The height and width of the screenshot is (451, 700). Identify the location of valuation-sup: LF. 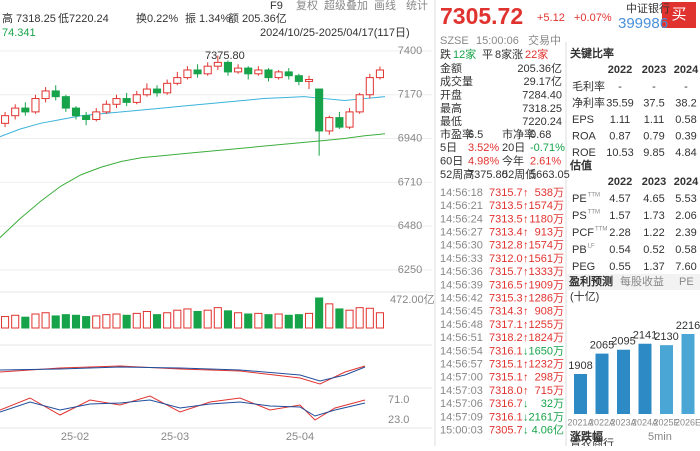
(591, 247).